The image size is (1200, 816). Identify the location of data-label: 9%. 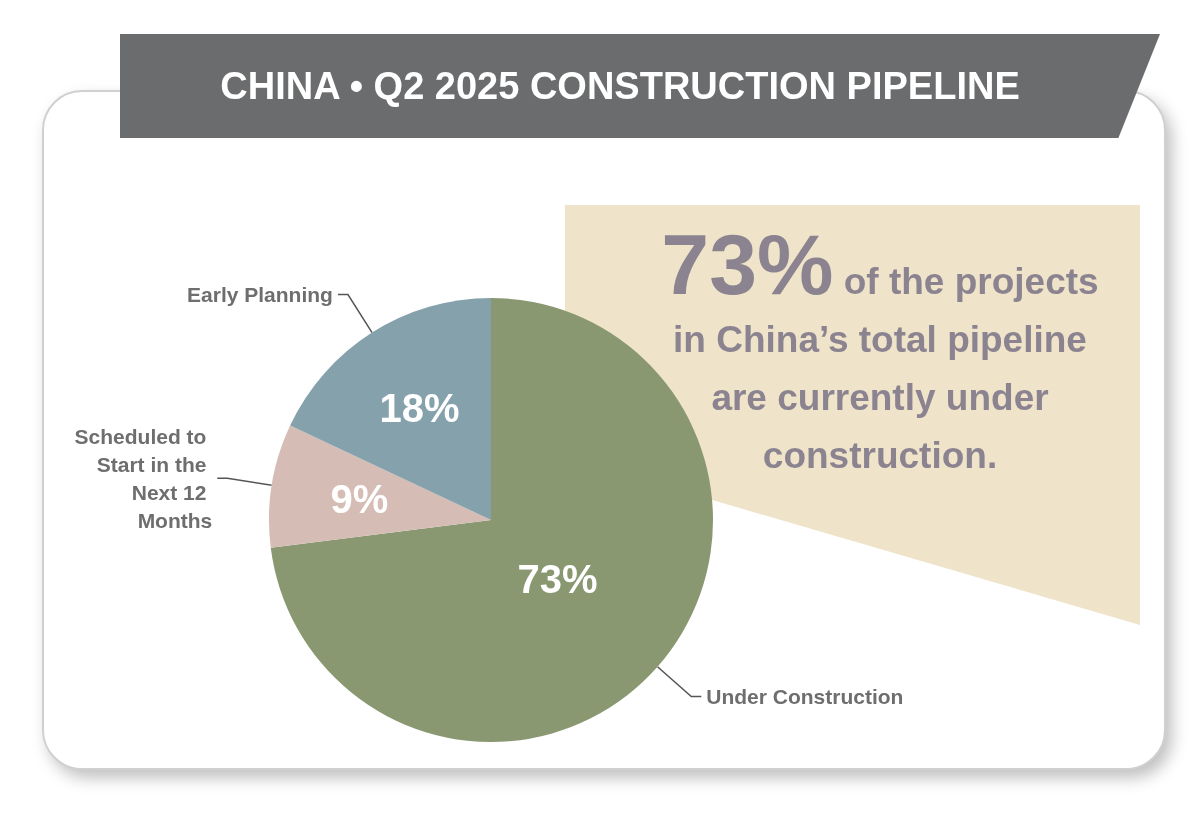
(359, 499).